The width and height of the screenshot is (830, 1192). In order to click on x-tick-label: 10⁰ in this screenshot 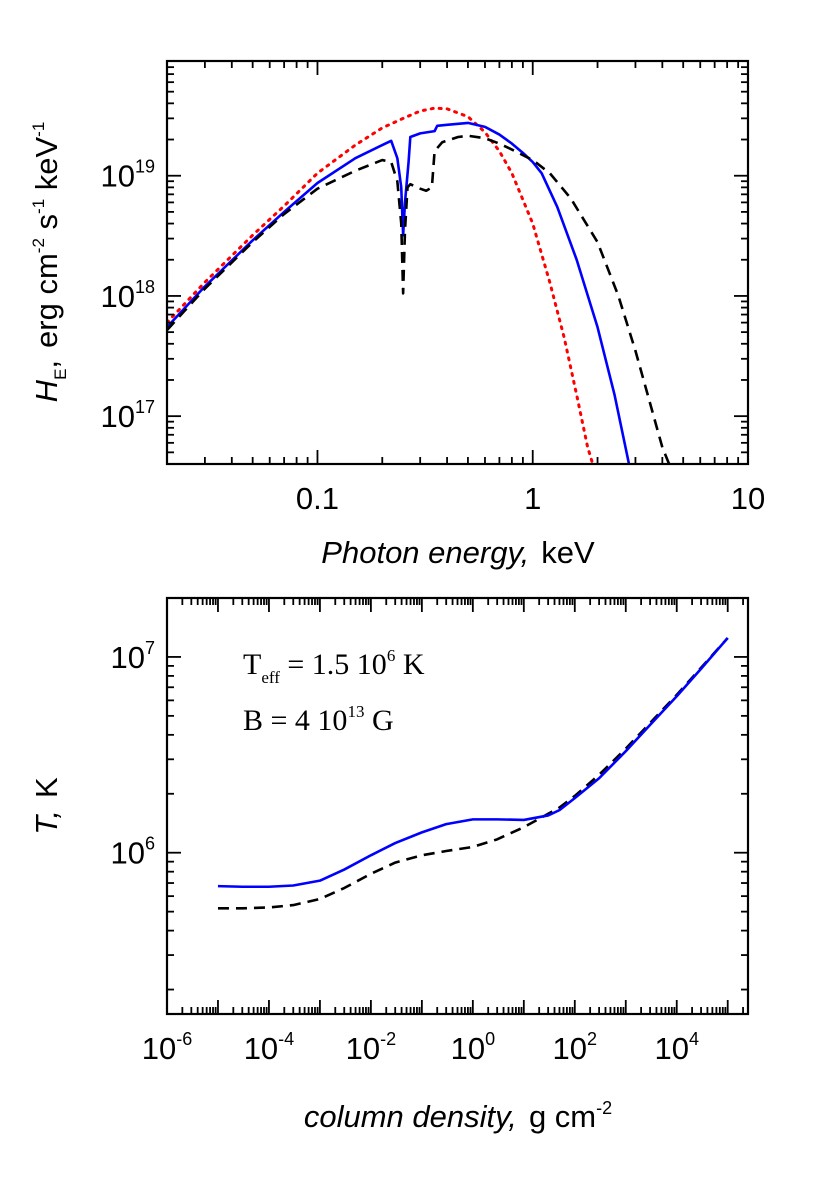, I will do `click(473, 1047)`.